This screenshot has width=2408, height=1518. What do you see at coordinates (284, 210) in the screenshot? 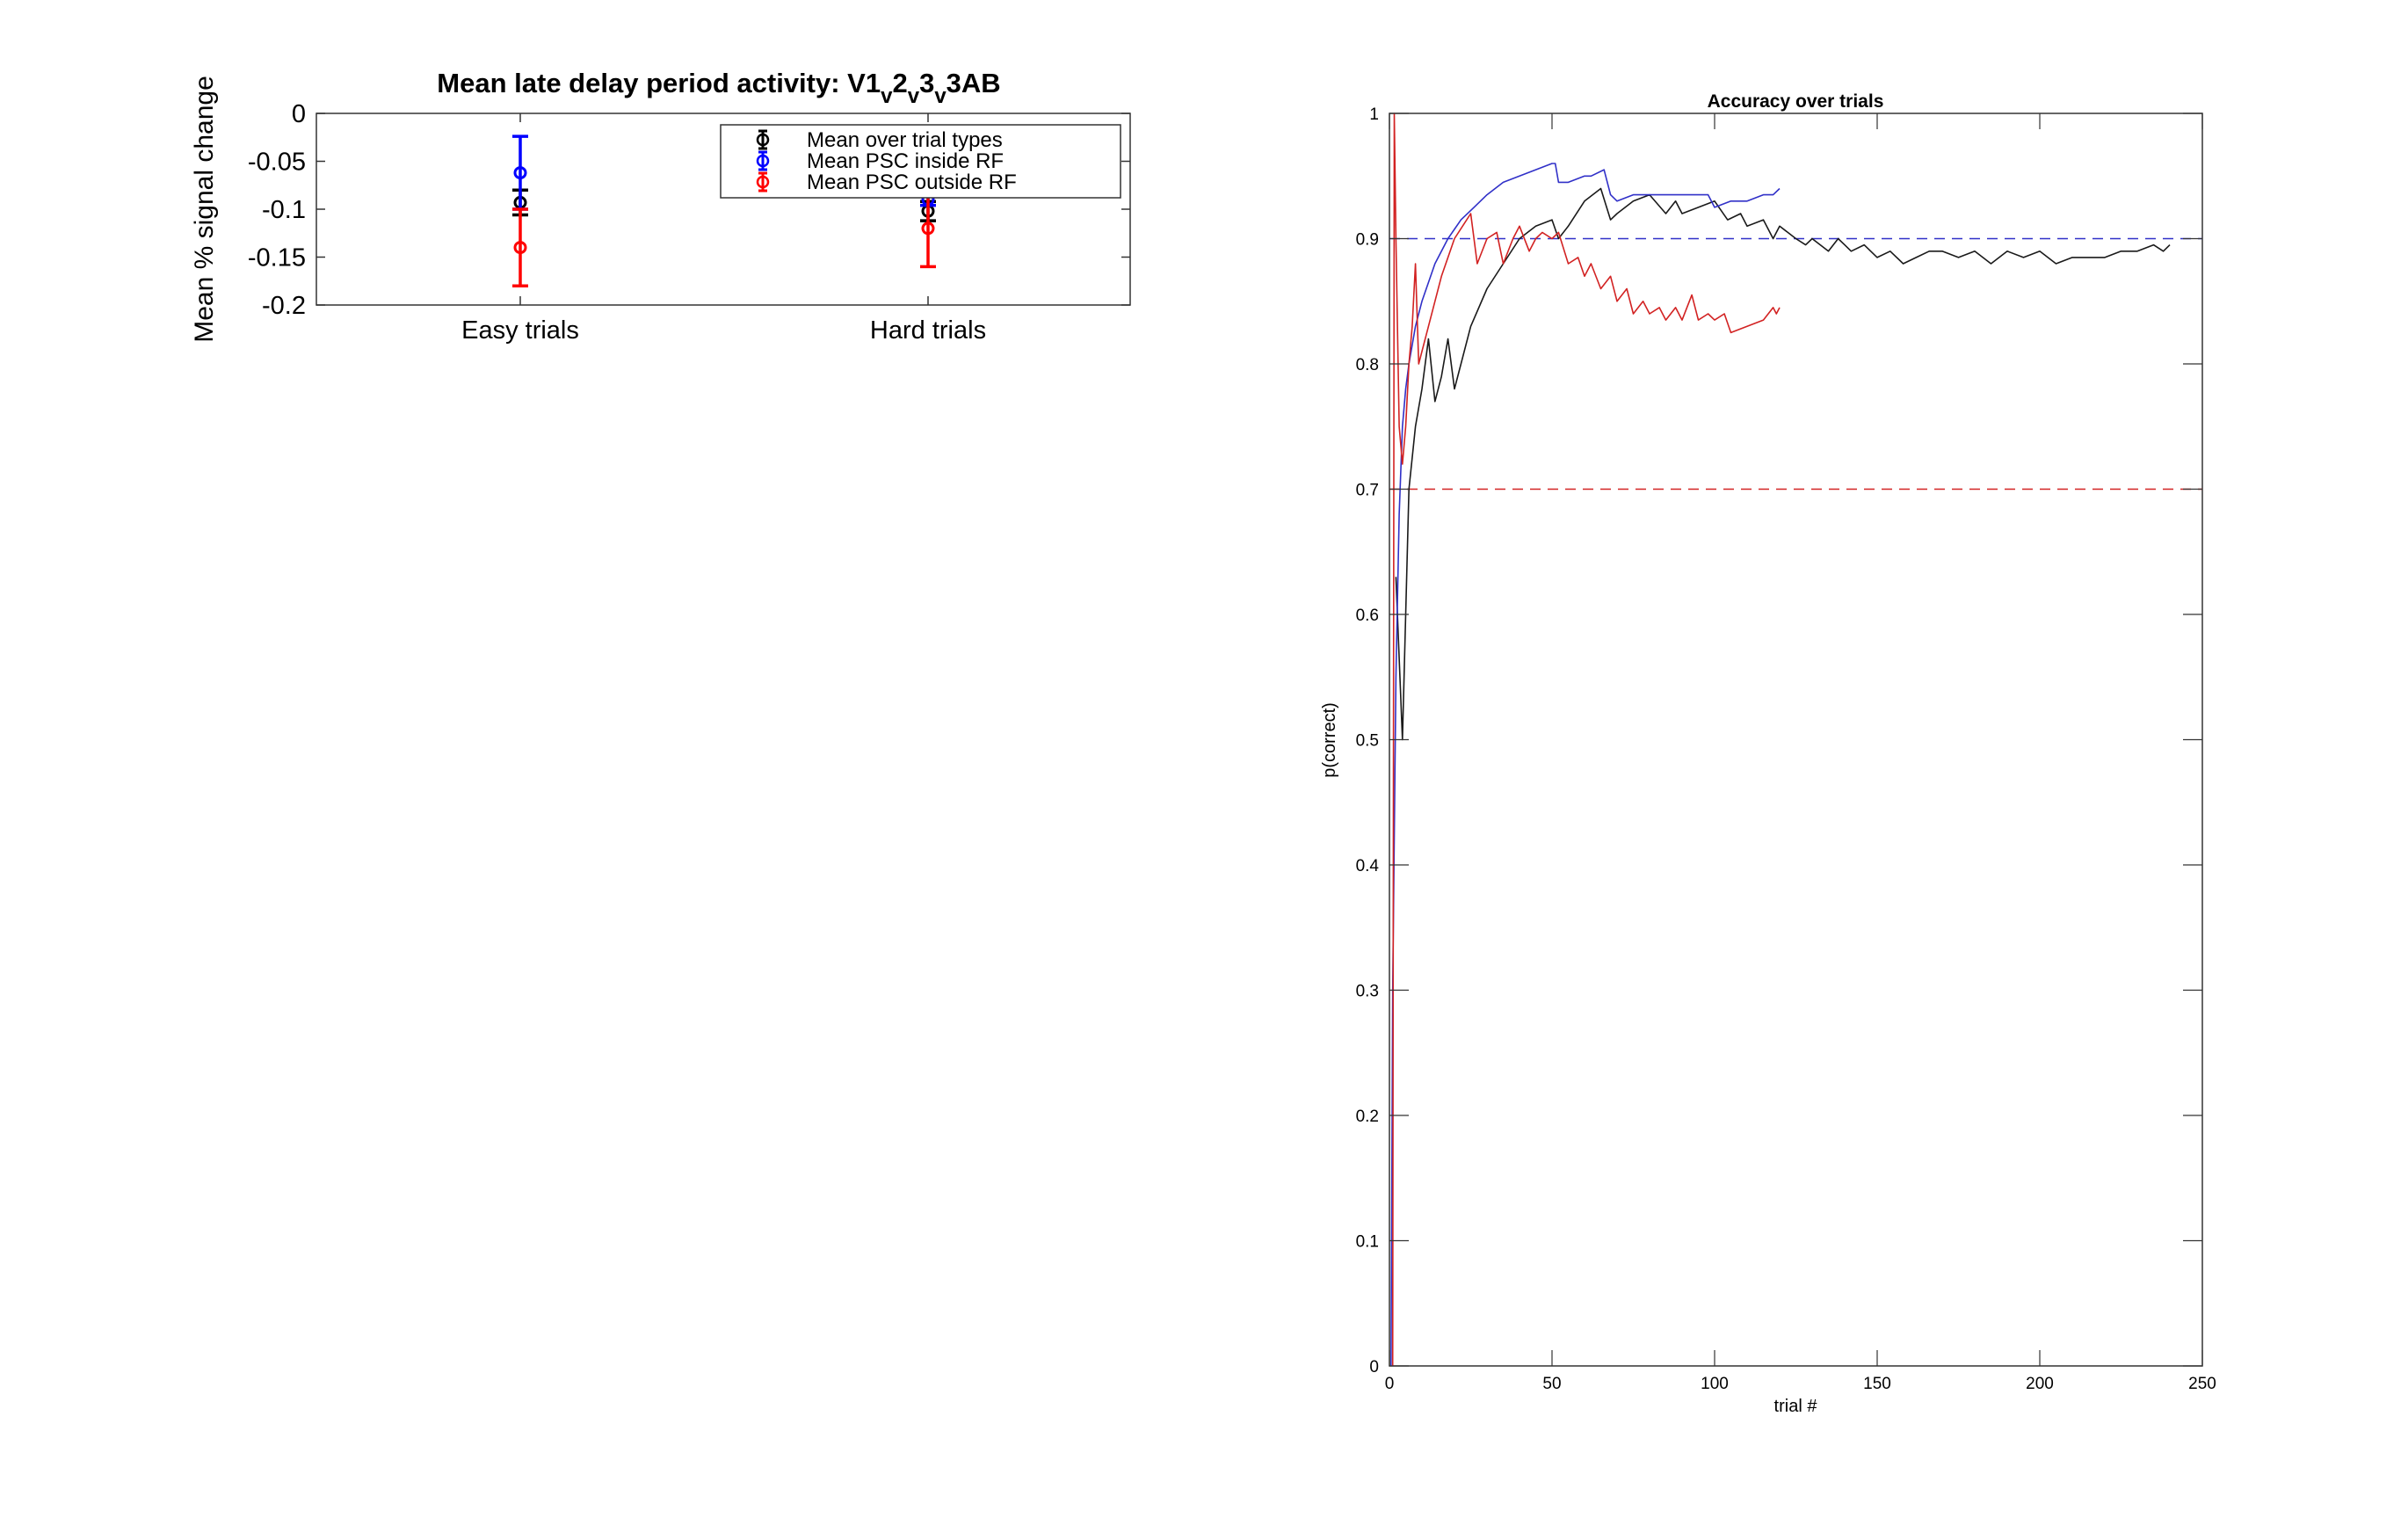
I see `psc-y-tick-label: -0.1` at bounding box center [284, 210].